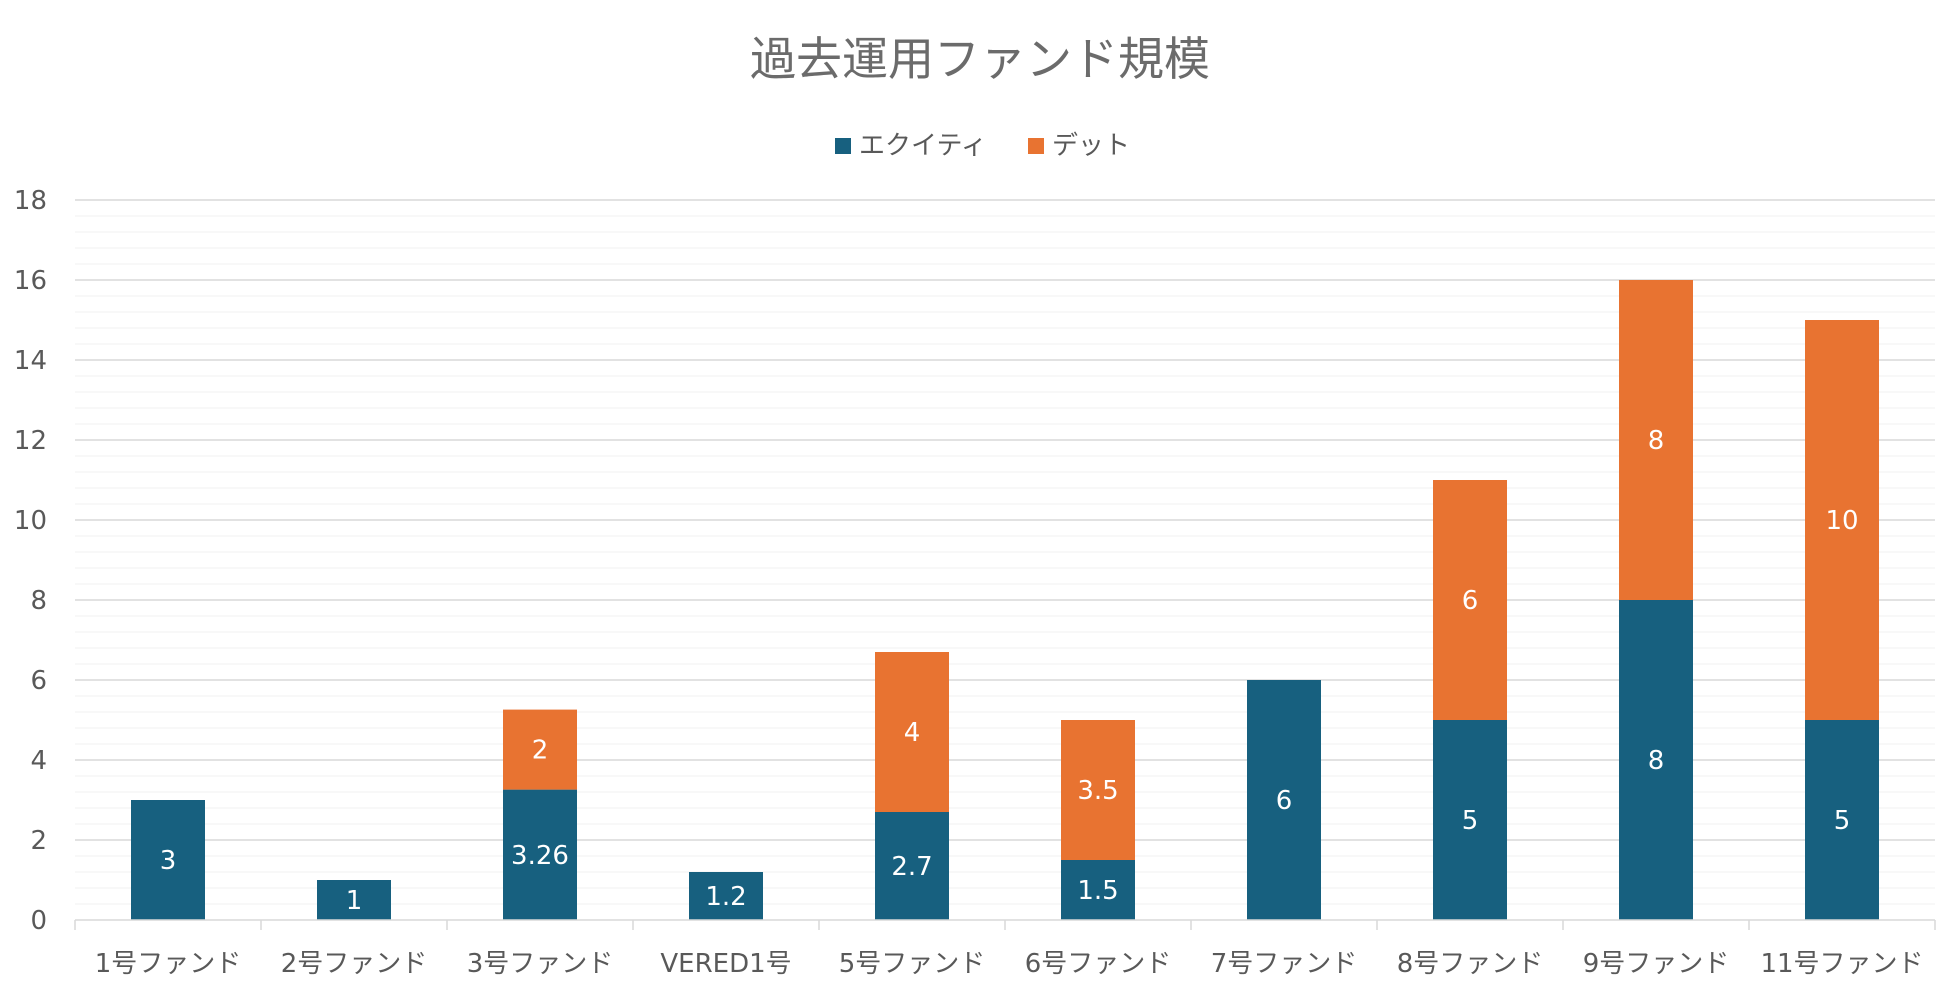  What do you see at coordinates (38, 841) in the screenshot?
I see `y-tick-label: 2` at bounding box center [38, 841].